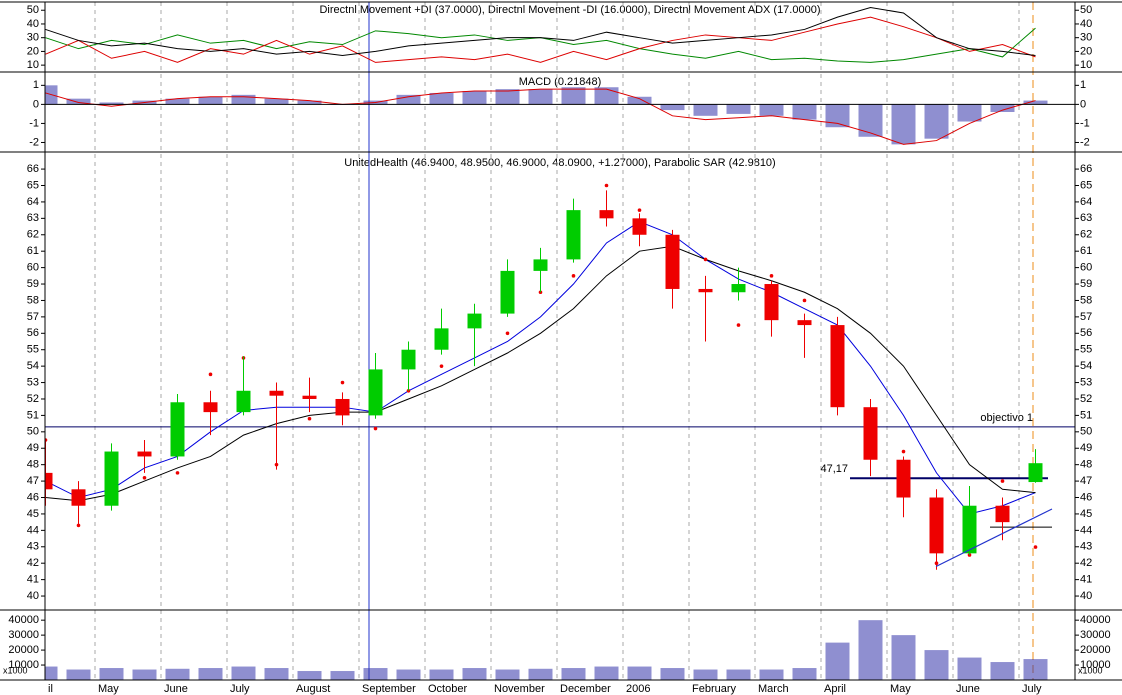 This screenshot has width=1122, height=695. What do you see at coordinates (1083, 104) in the screenshot?
I see `y-tick-label-right: 0` at bounding box center [1083, 104].